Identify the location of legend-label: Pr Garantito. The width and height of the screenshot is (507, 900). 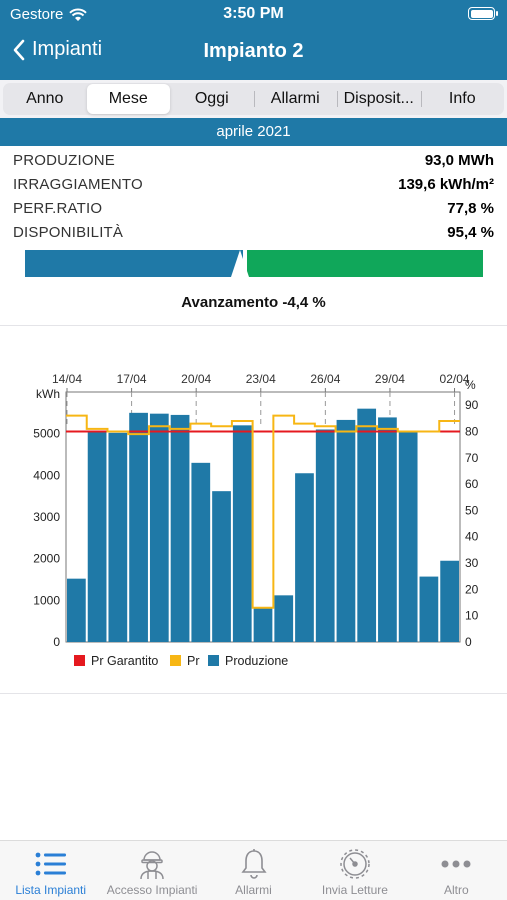
(124, 661).